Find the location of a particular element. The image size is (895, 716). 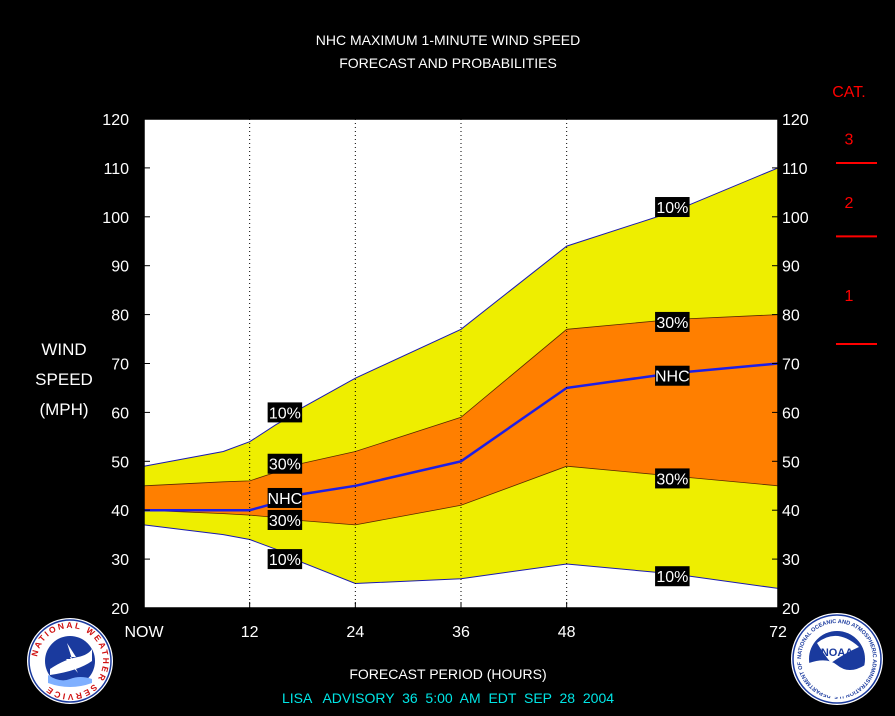

y-tick-label-right: 50 is located at coordinates (791, 462).